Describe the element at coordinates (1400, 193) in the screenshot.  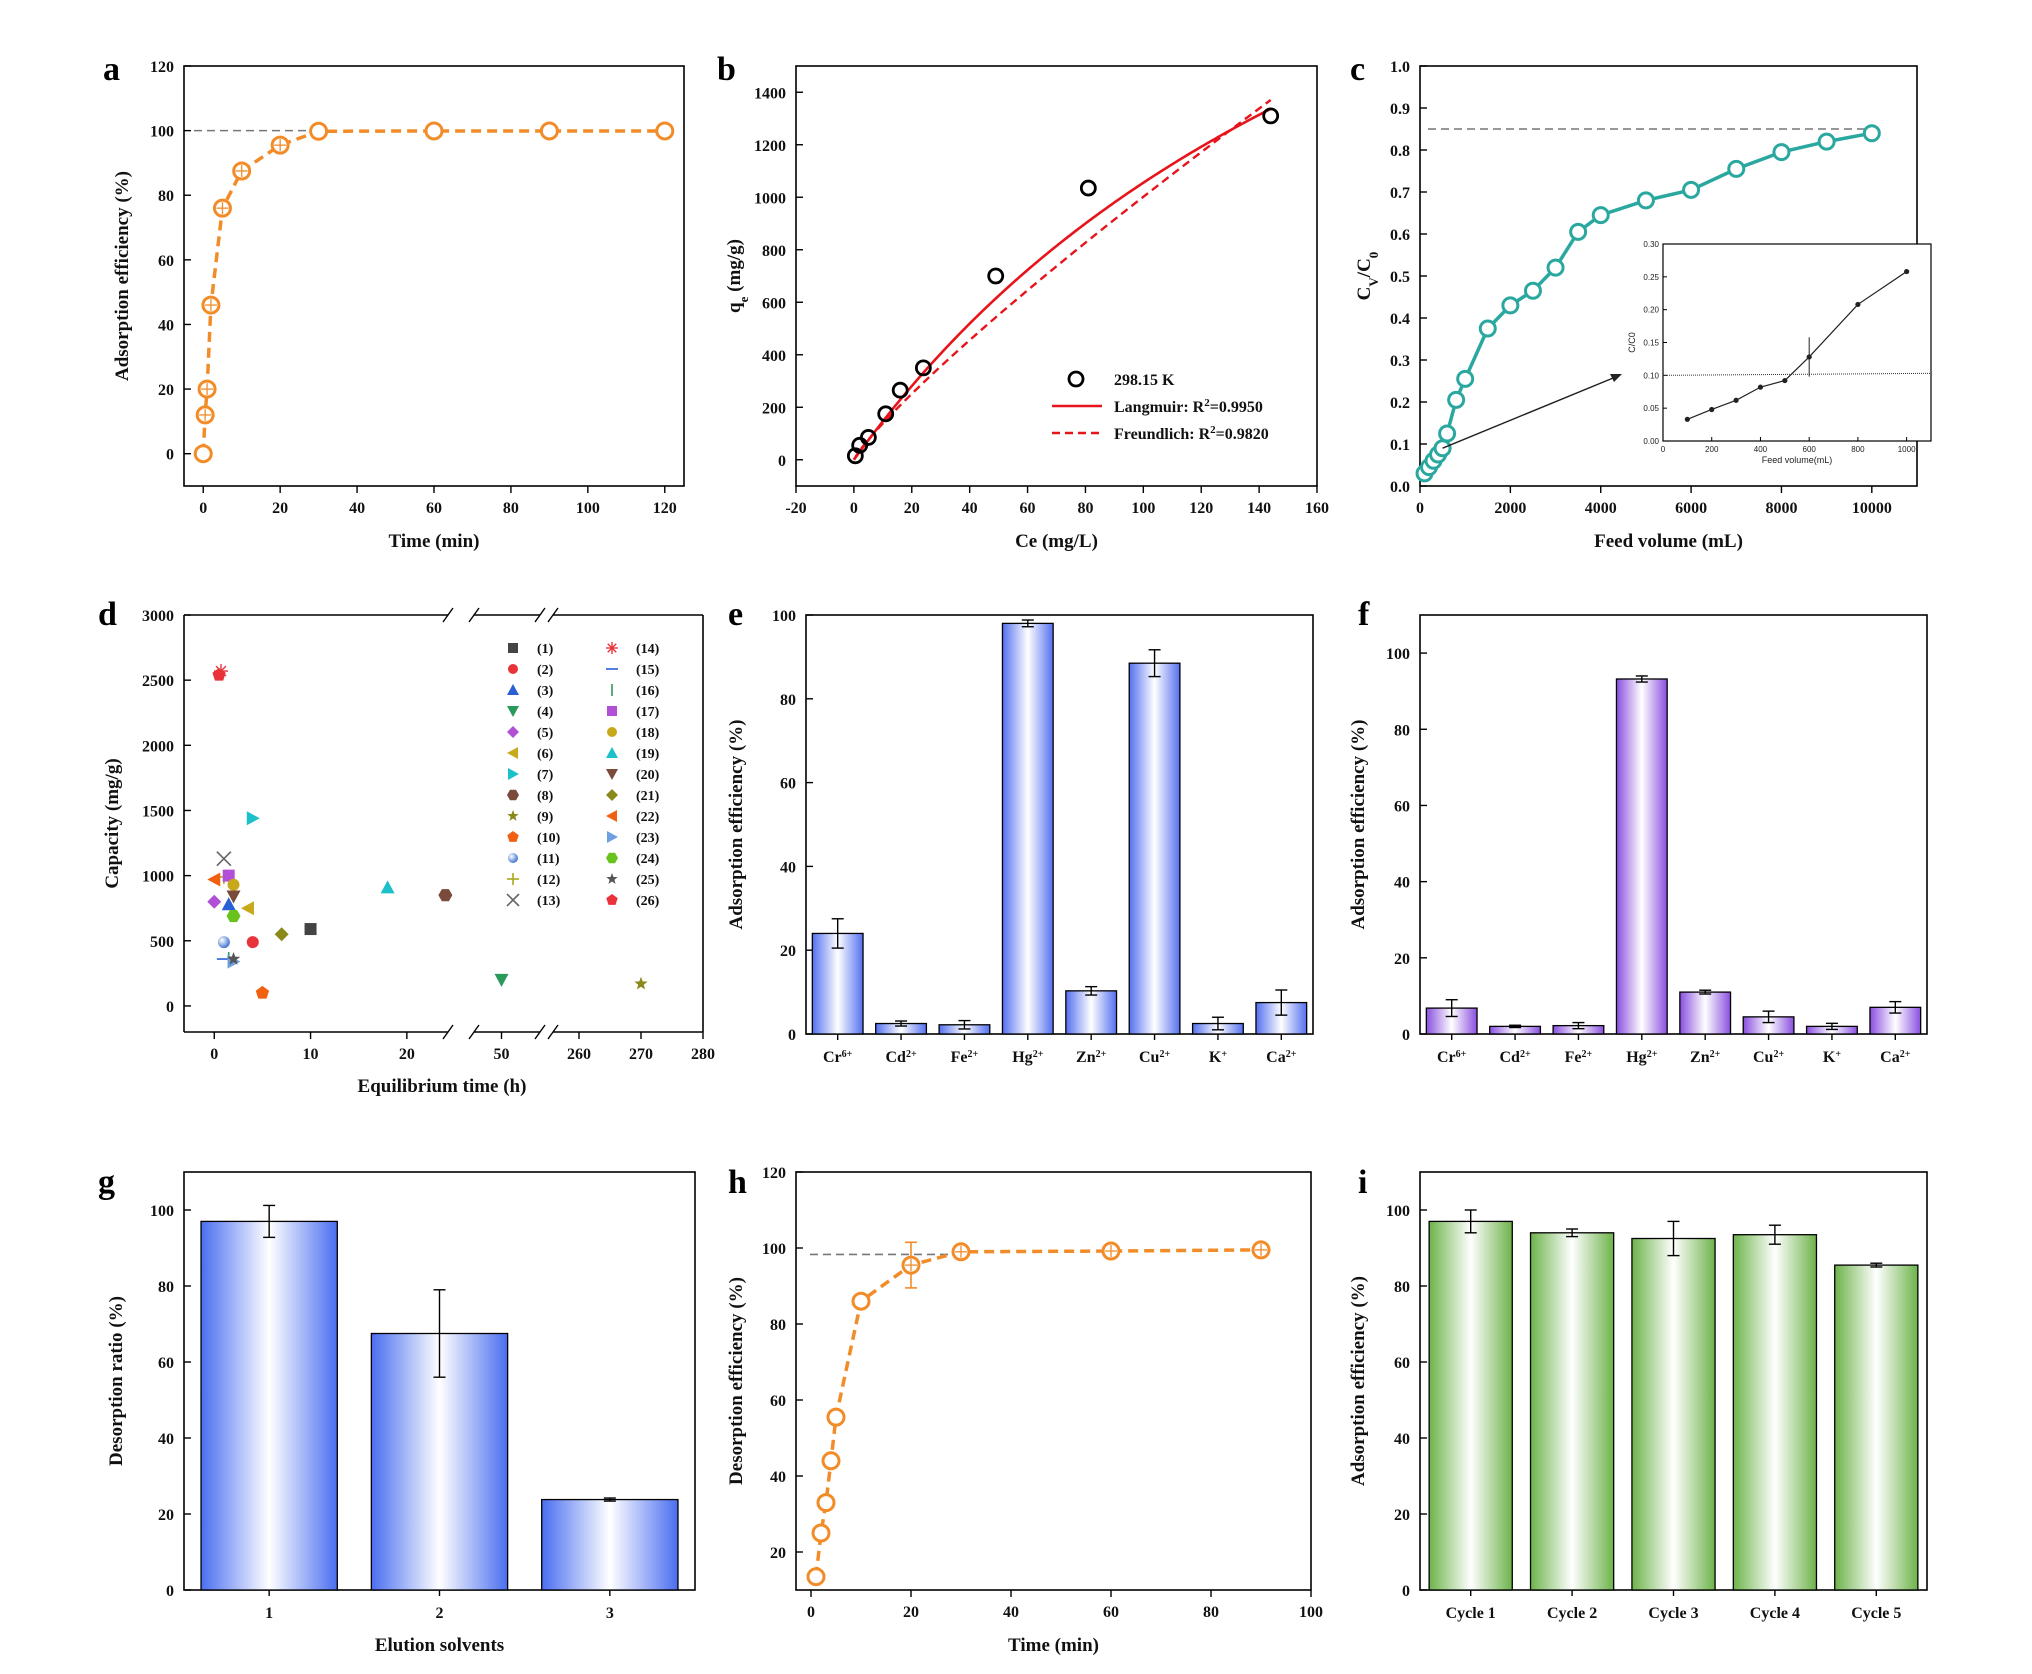
I see `panel-c-ytick-label: 0.7` at that location.